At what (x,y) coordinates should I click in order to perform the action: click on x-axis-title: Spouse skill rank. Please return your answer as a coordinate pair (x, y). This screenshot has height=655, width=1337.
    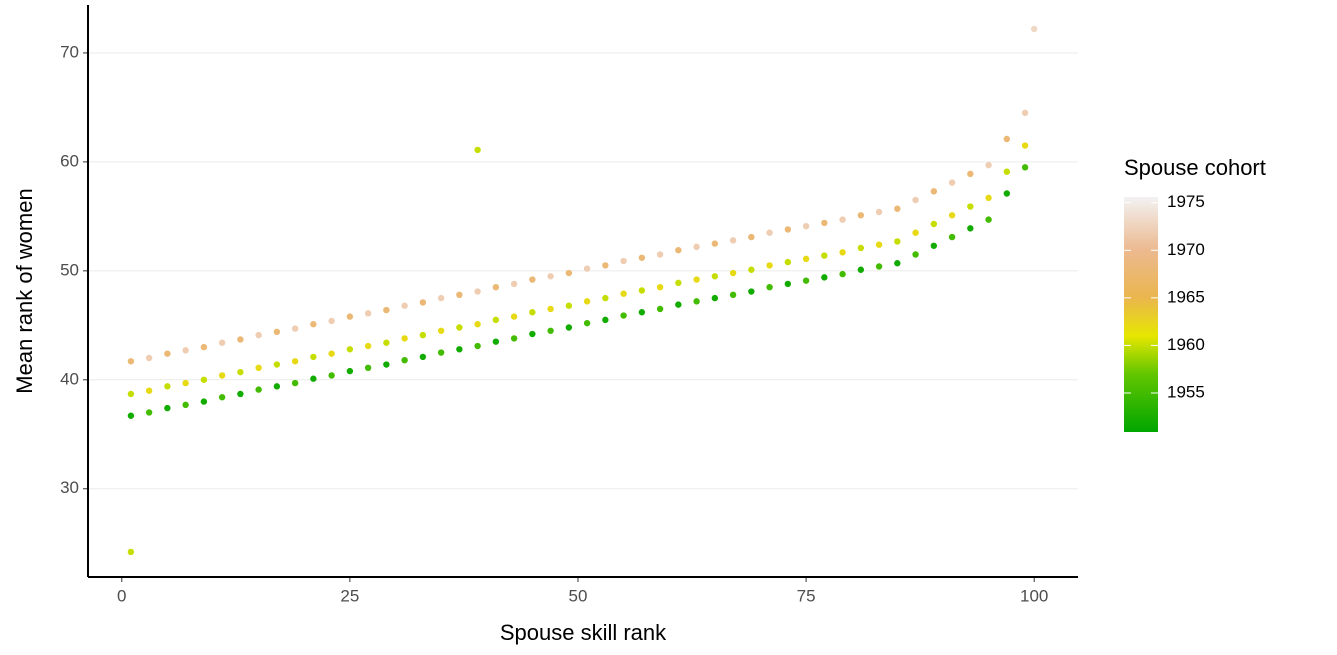
    Looking at the image, I should click on (583, 632).